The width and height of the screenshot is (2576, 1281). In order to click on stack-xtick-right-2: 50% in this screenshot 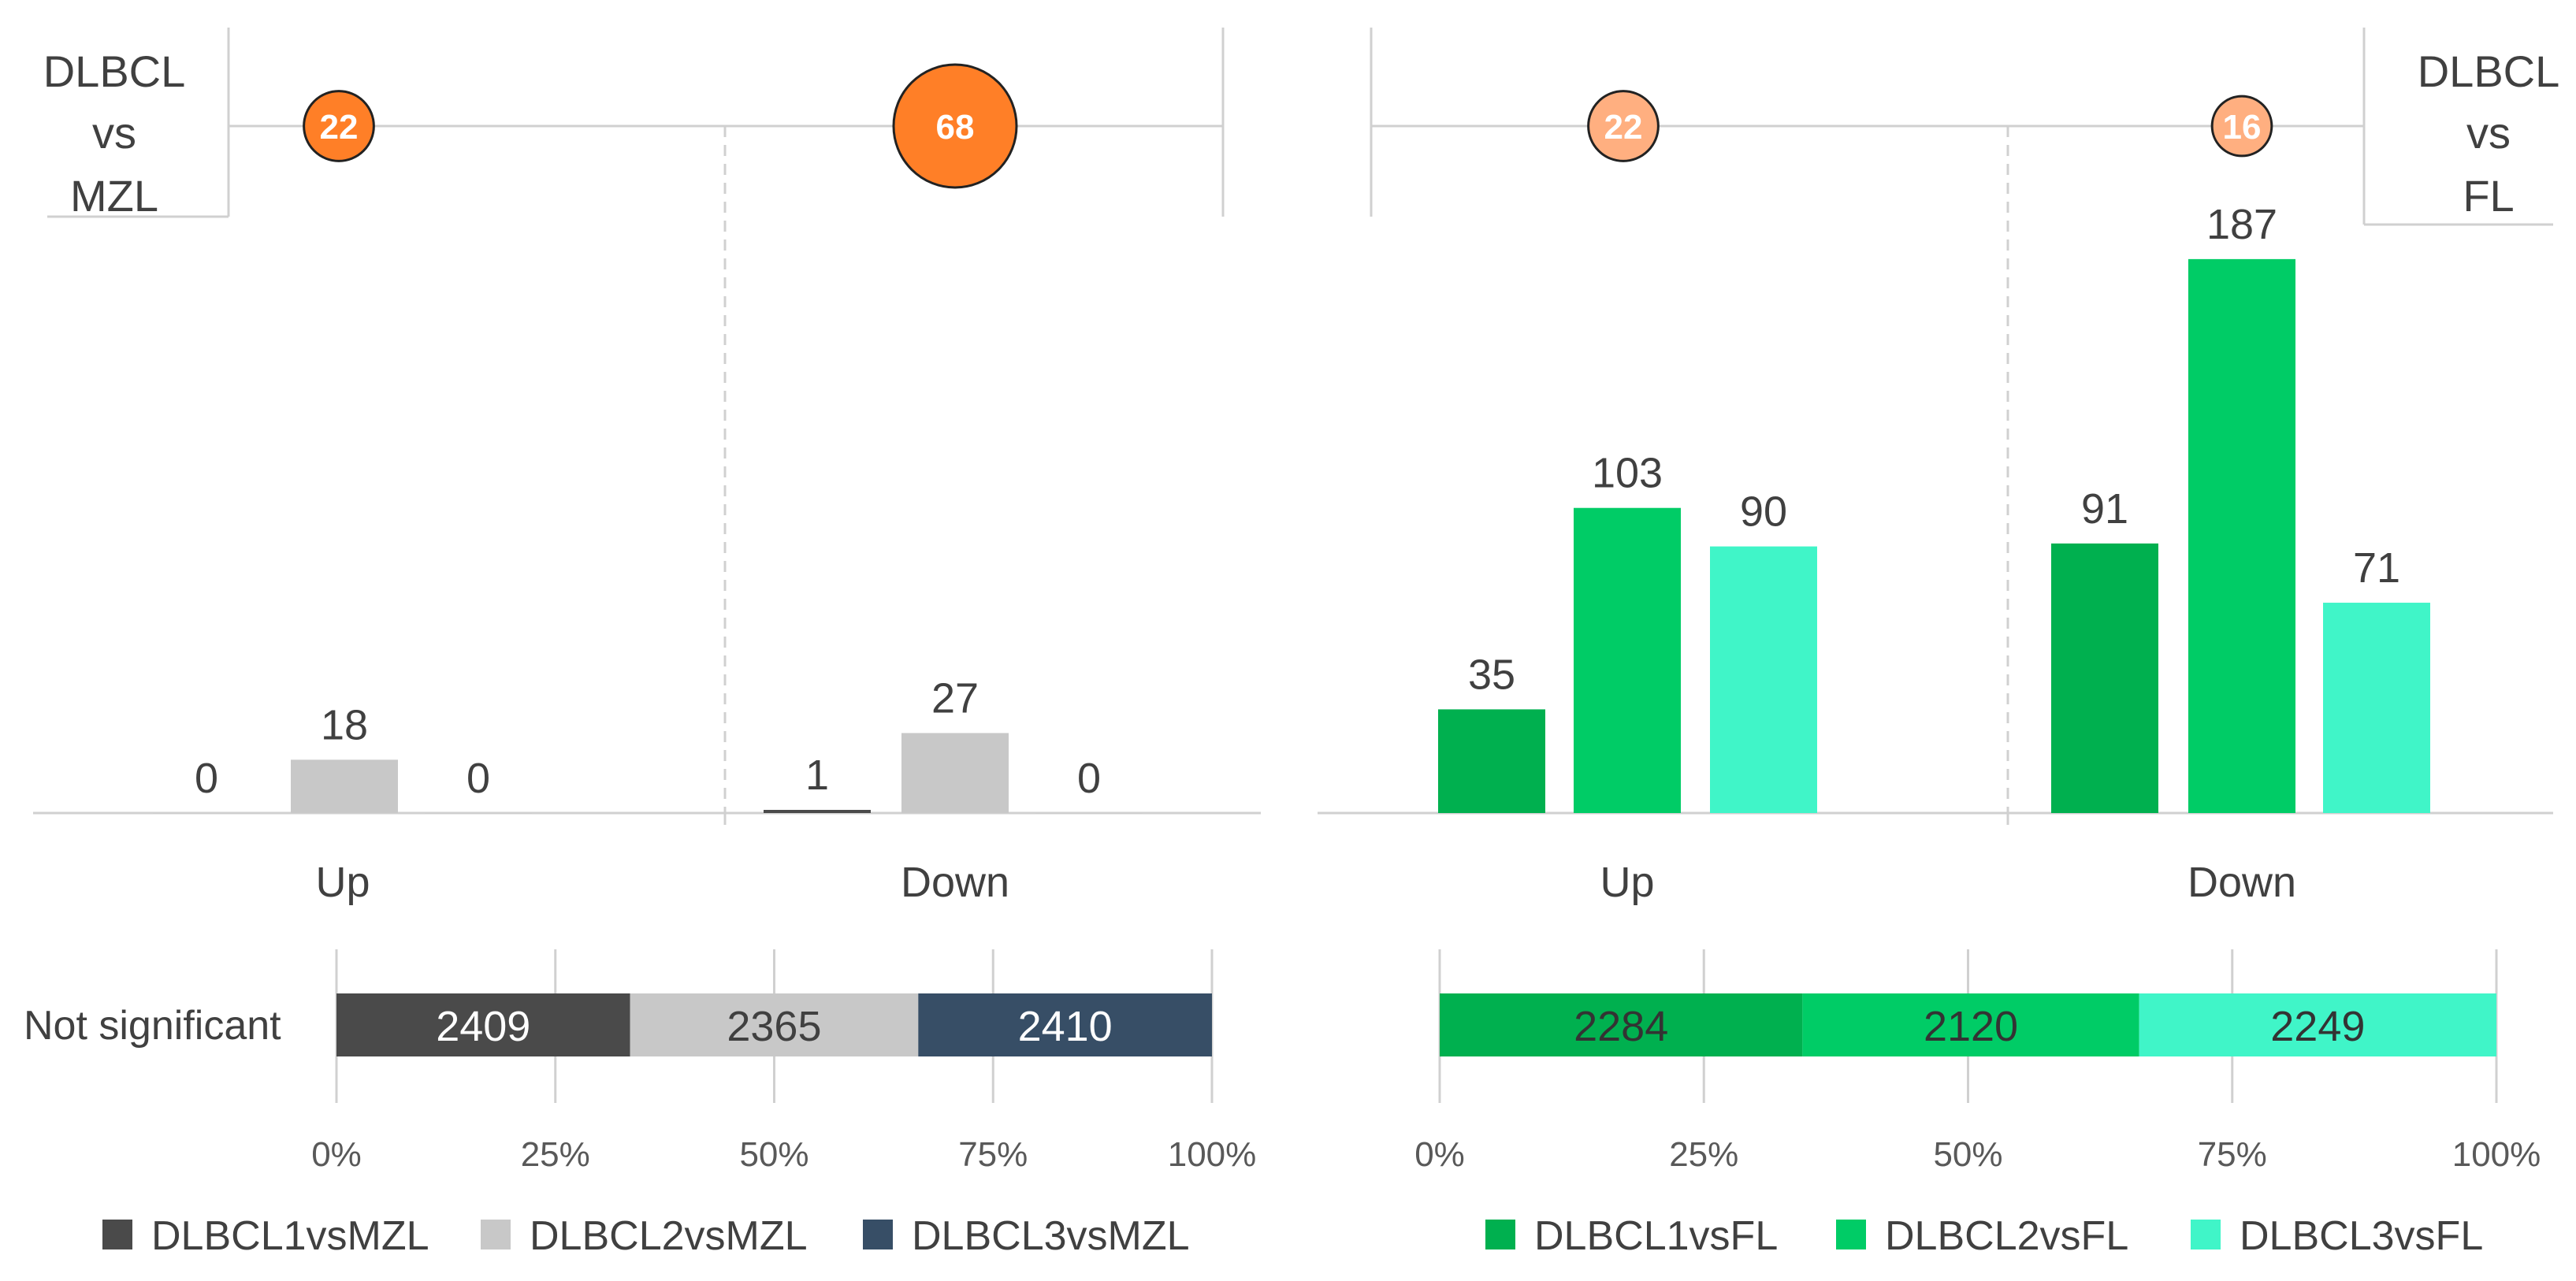, I will do `click(1967, 1154)`.